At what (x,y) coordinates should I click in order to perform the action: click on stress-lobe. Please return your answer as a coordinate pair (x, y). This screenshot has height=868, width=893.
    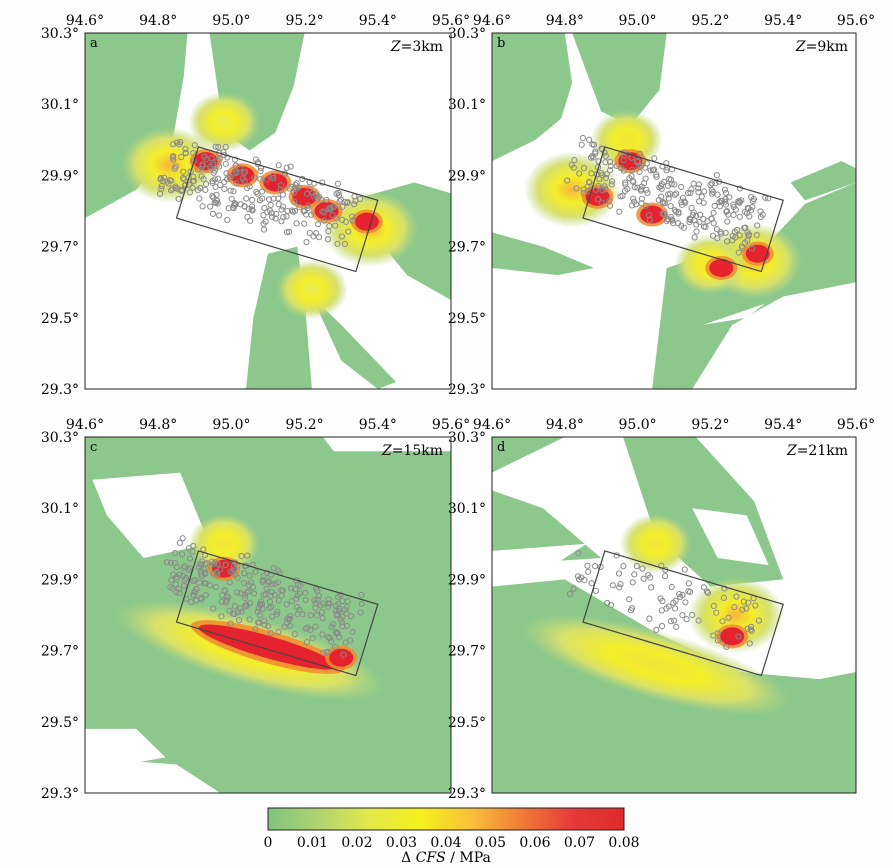
    Looking at the image, I should click on (735, 615).